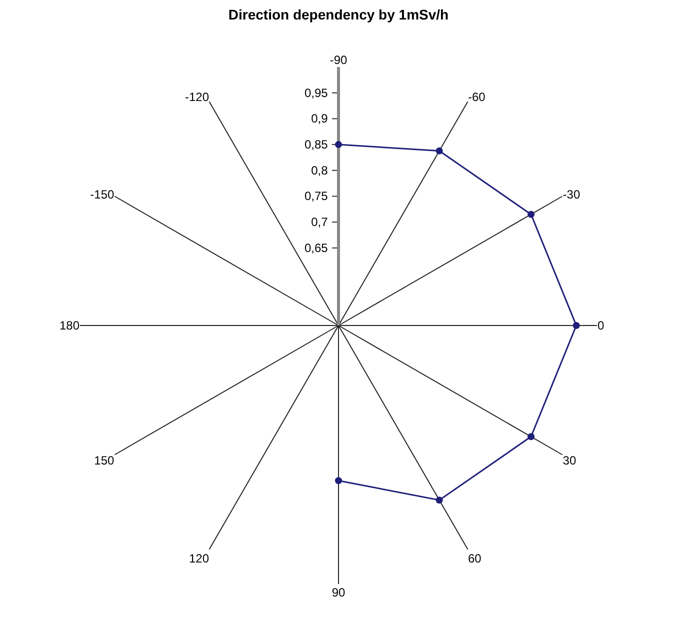 The width and height of the screenshot is (677, 631). What do you see at coordinates (477, 97) in the screenshot?
I see `spoke-label: -60` at bounding box center [477, 97].